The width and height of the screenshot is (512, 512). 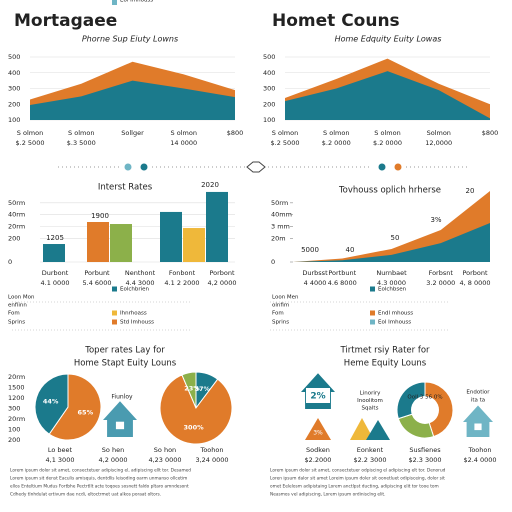 What do you see at coordinates (55, 238) in the screenshot?
I see `annotation: 1205` at bounding box center [55, 238].